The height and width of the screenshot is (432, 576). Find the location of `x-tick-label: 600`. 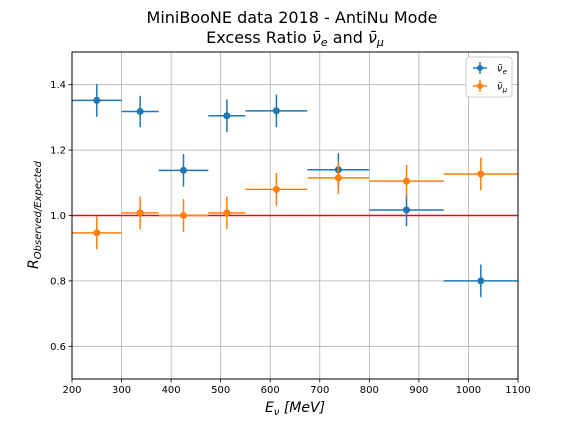

x-tick-label: 600 is located at coordinates (270, 390).